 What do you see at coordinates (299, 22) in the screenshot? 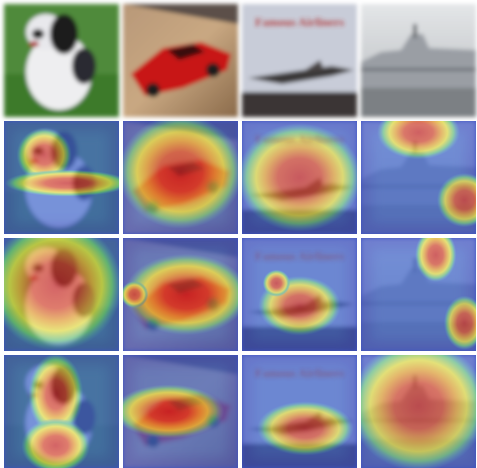
I see `book-title: Famous Airliners` at bounding box center [299, 22].